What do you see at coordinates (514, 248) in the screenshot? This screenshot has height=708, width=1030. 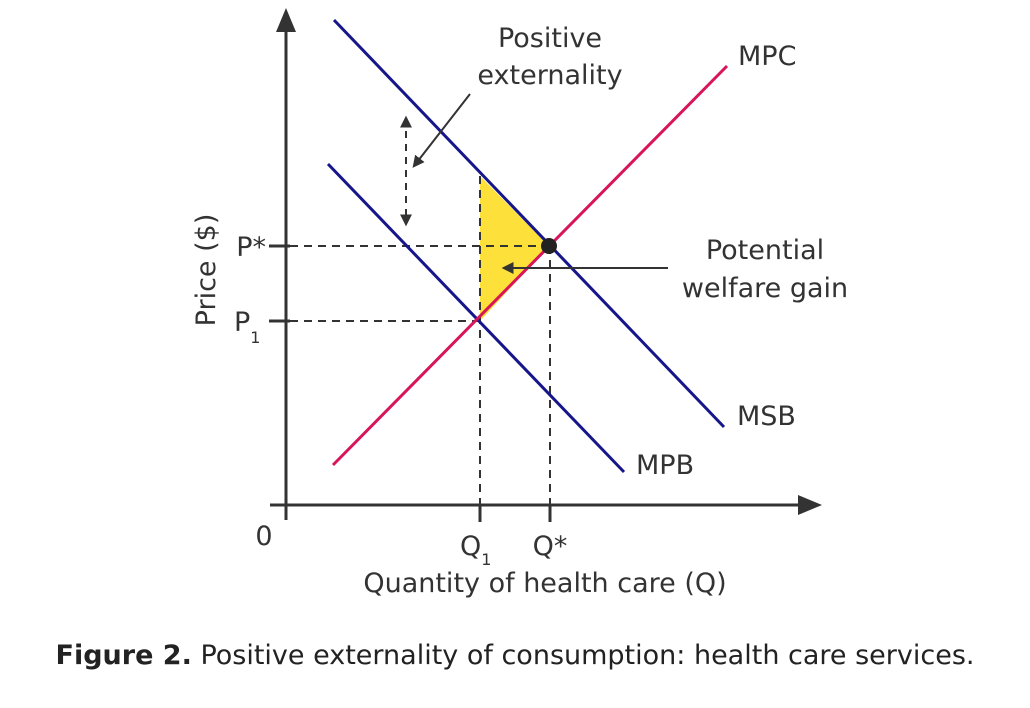 I see `welfare-gain-area` at bounding box center [514, 248].